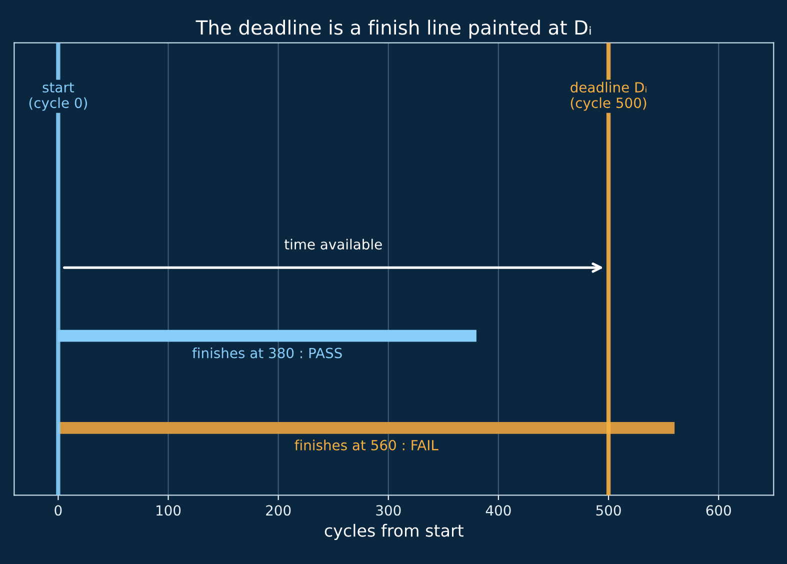  Describe the element at coordinates (393, 29) in the screenshot. I see `chart-title: The deadline is a finish line painted at Dᵢ` at that location.